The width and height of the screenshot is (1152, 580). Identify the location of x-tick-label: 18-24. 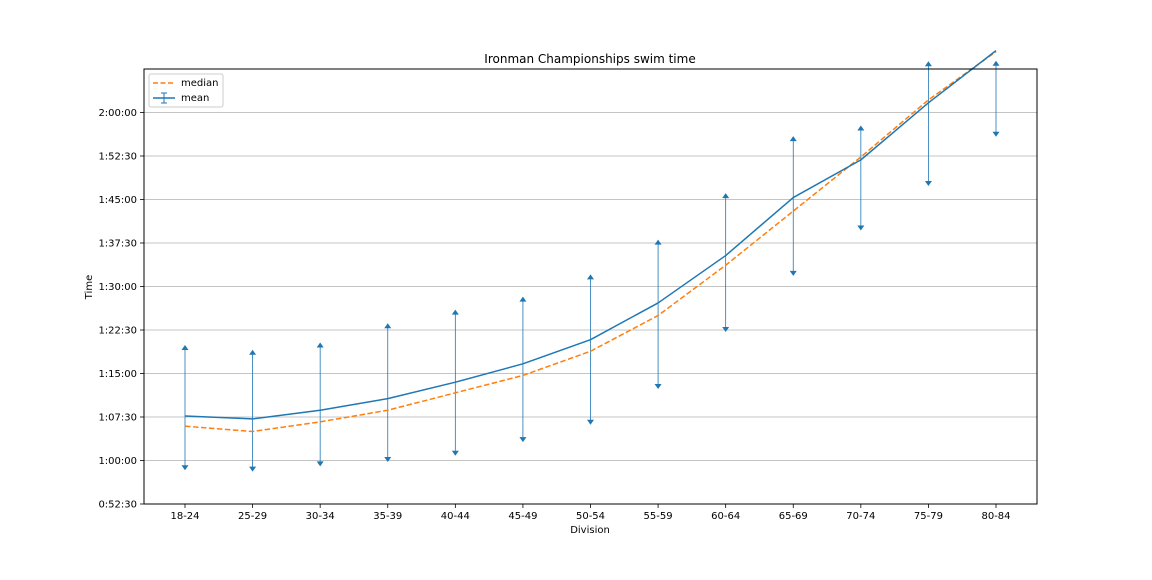
(184, 516).